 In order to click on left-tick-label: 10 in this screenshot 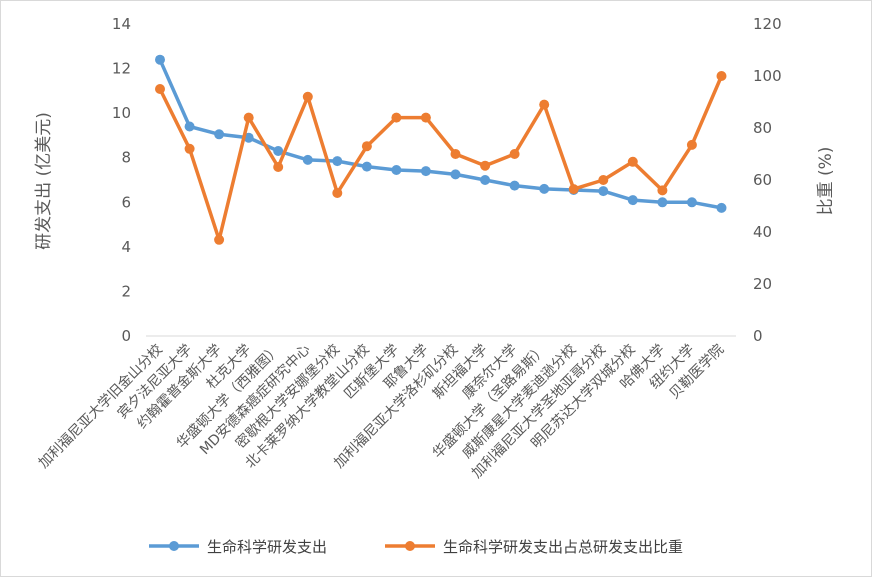, I will do `click(121, 113)`.